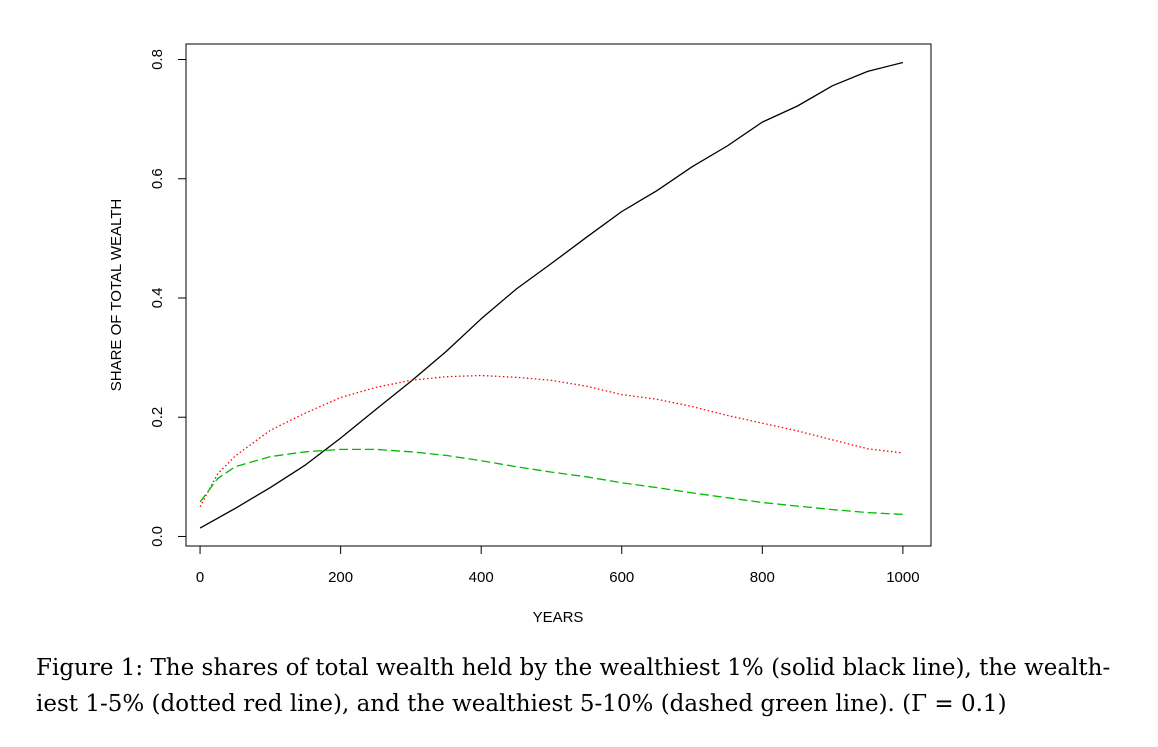  What do you see at coordinates (157, 59) in the screenshot?
I see `y-tick-label: 0.8` at bounding box center [157, 59].